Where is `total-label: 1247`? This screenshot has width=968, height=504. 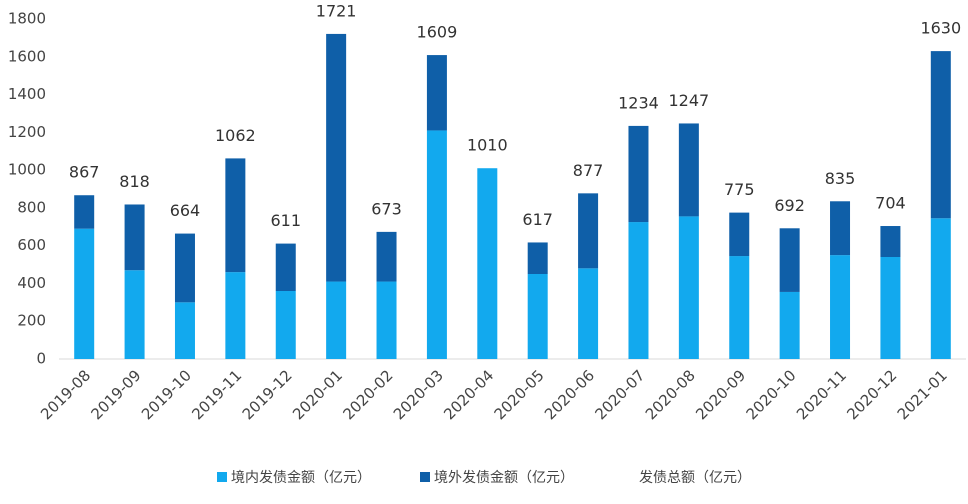
total-label: 1247 is located at coordinates (689, 100).